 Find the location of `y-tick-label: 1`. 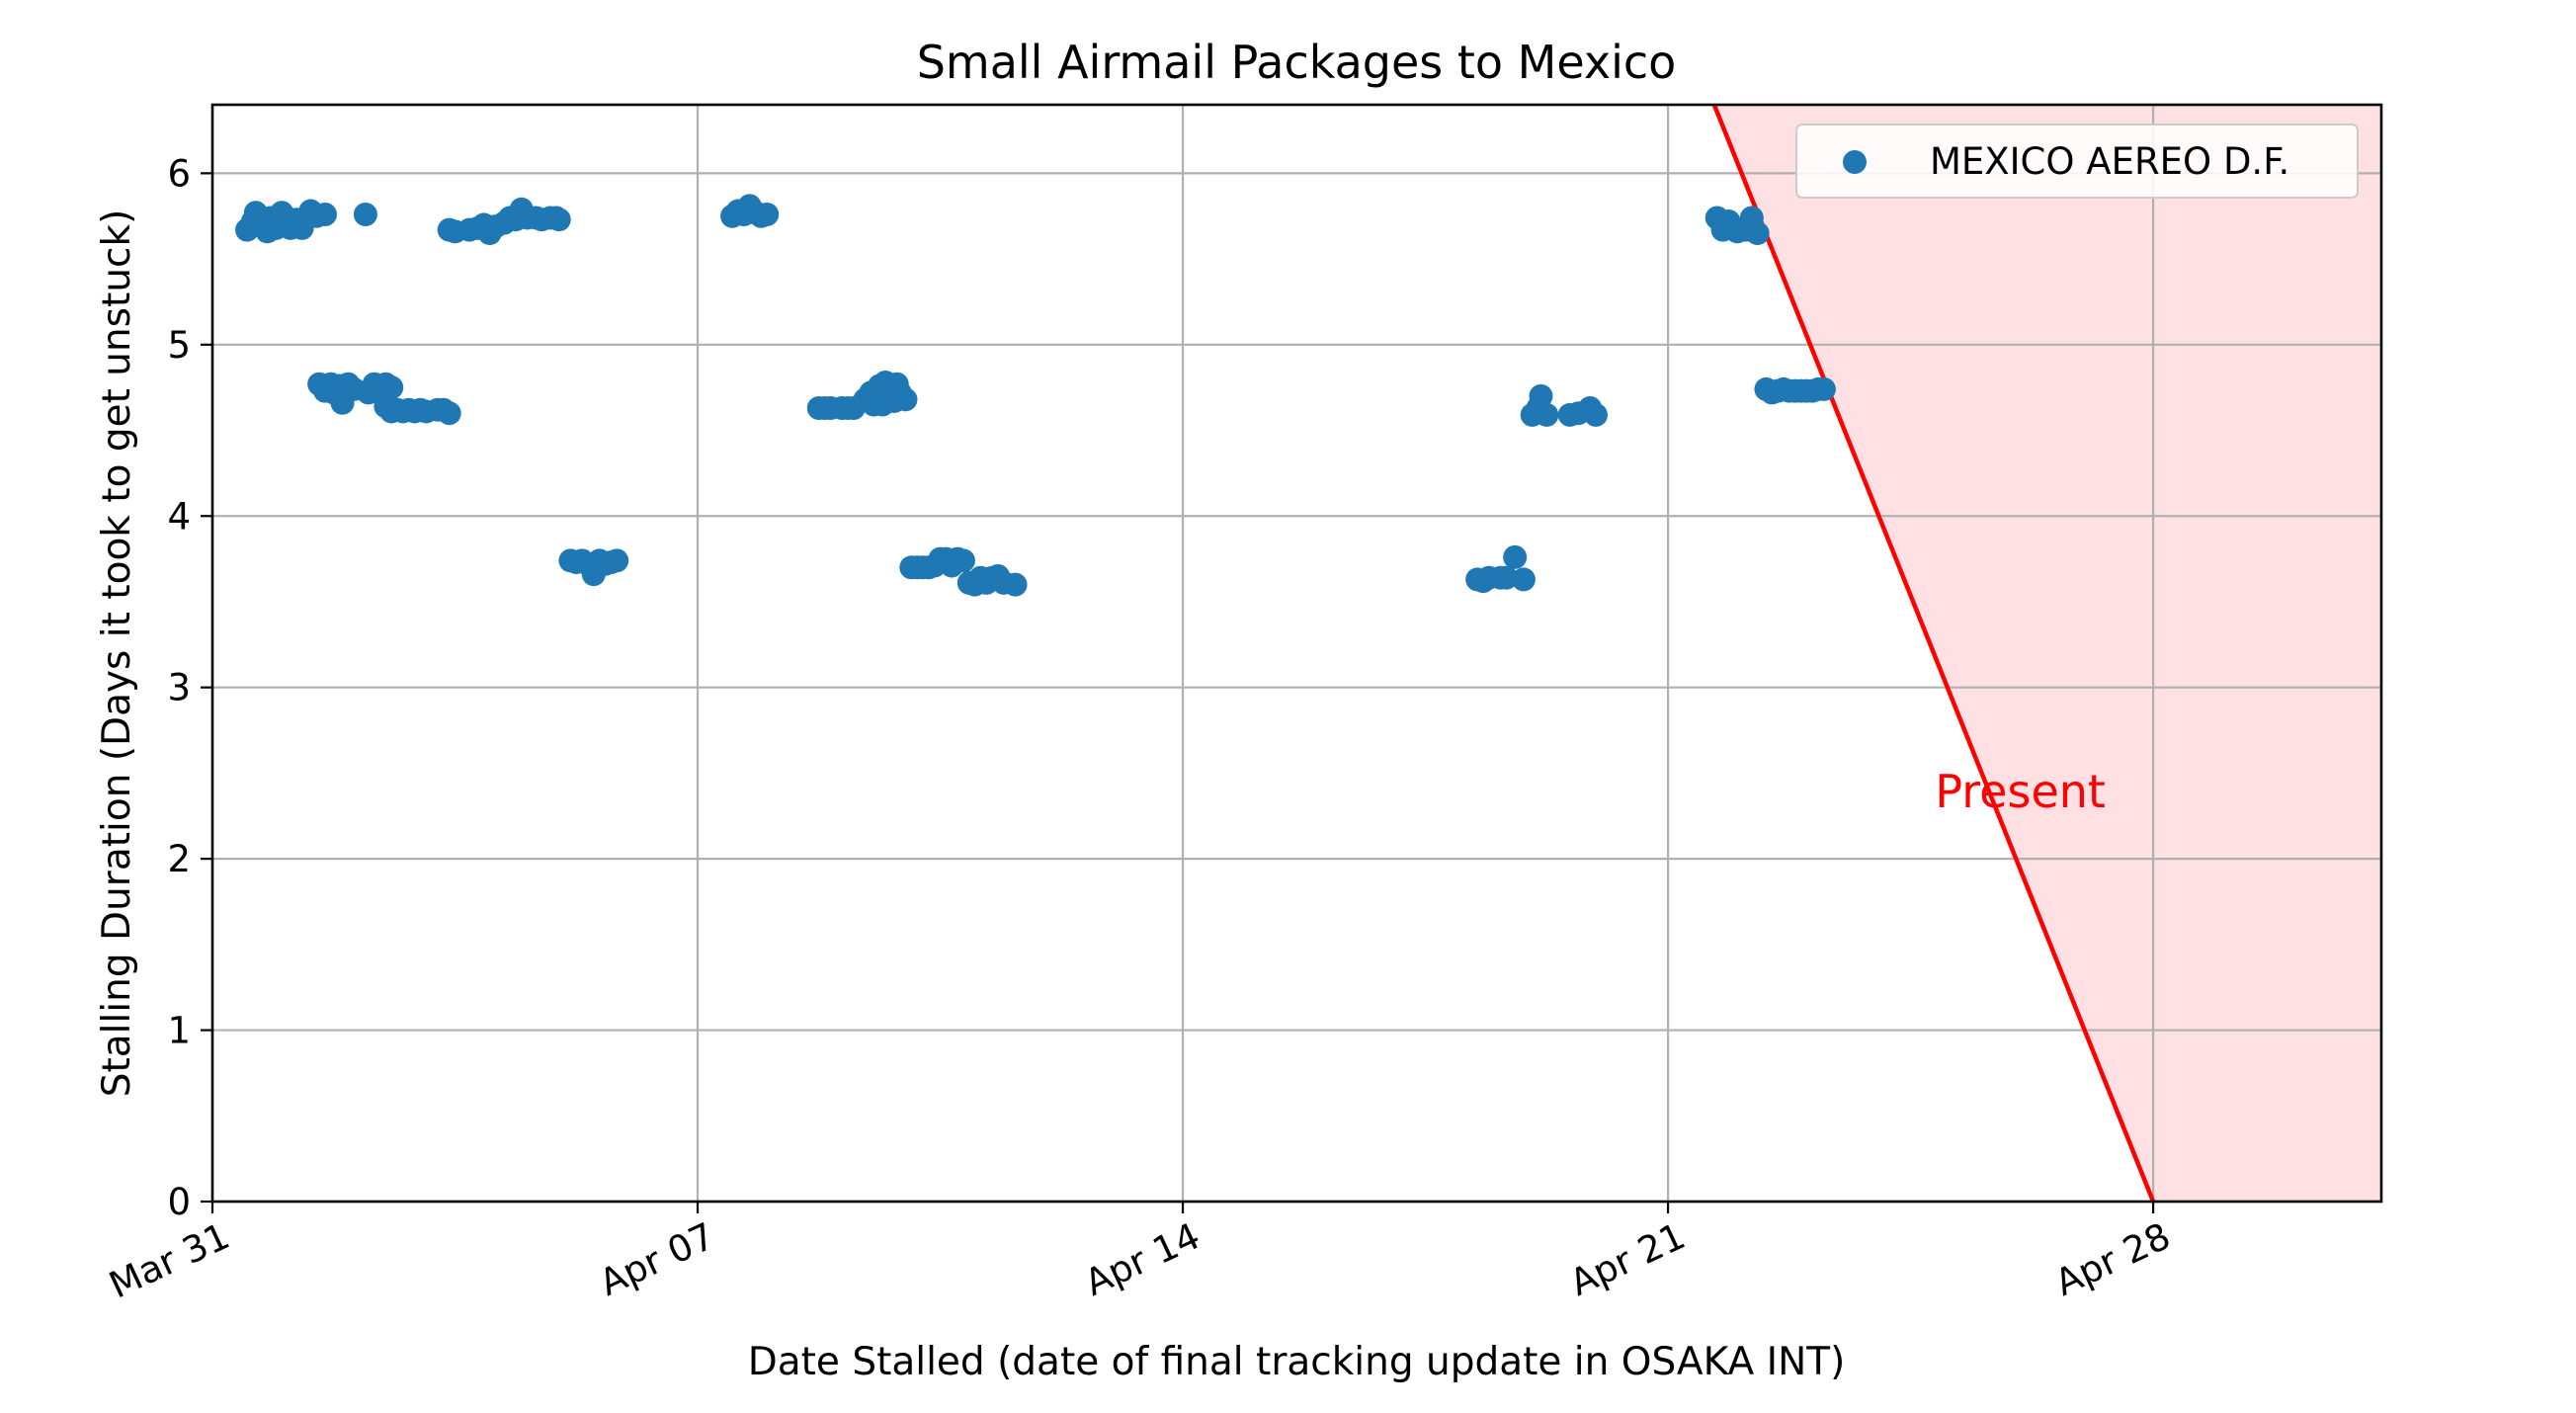

y-tick-label: 1 is located at coordinates (179, 1031).